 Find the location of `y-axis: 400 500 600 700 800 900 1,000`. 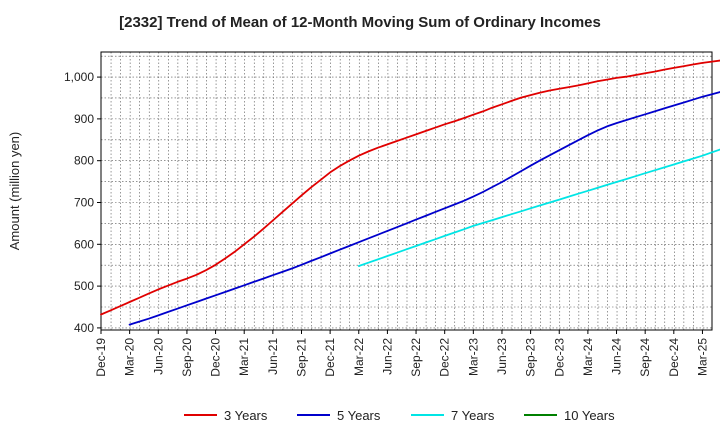

y-axis: 400 500 600 700 800 900 1,000 is located at coordinates (82, 202).